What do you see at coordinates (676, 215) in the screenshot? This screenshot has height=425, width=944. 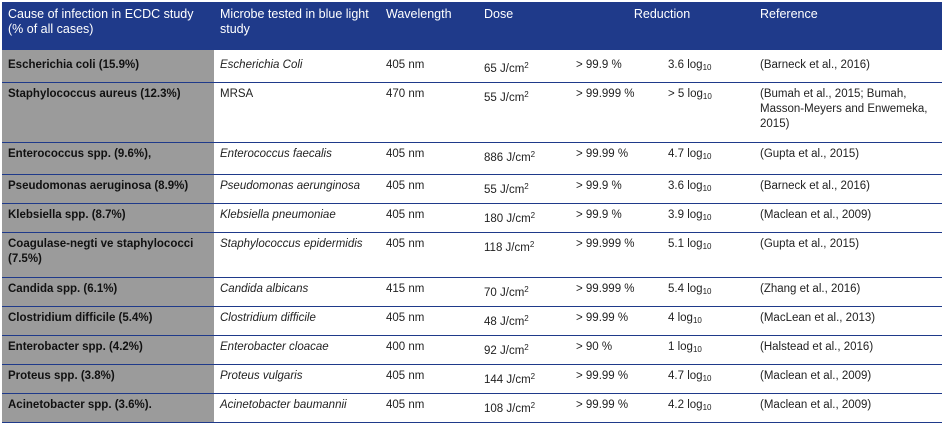 I see `log-value: 3.9` at bounding box center [676, 215].